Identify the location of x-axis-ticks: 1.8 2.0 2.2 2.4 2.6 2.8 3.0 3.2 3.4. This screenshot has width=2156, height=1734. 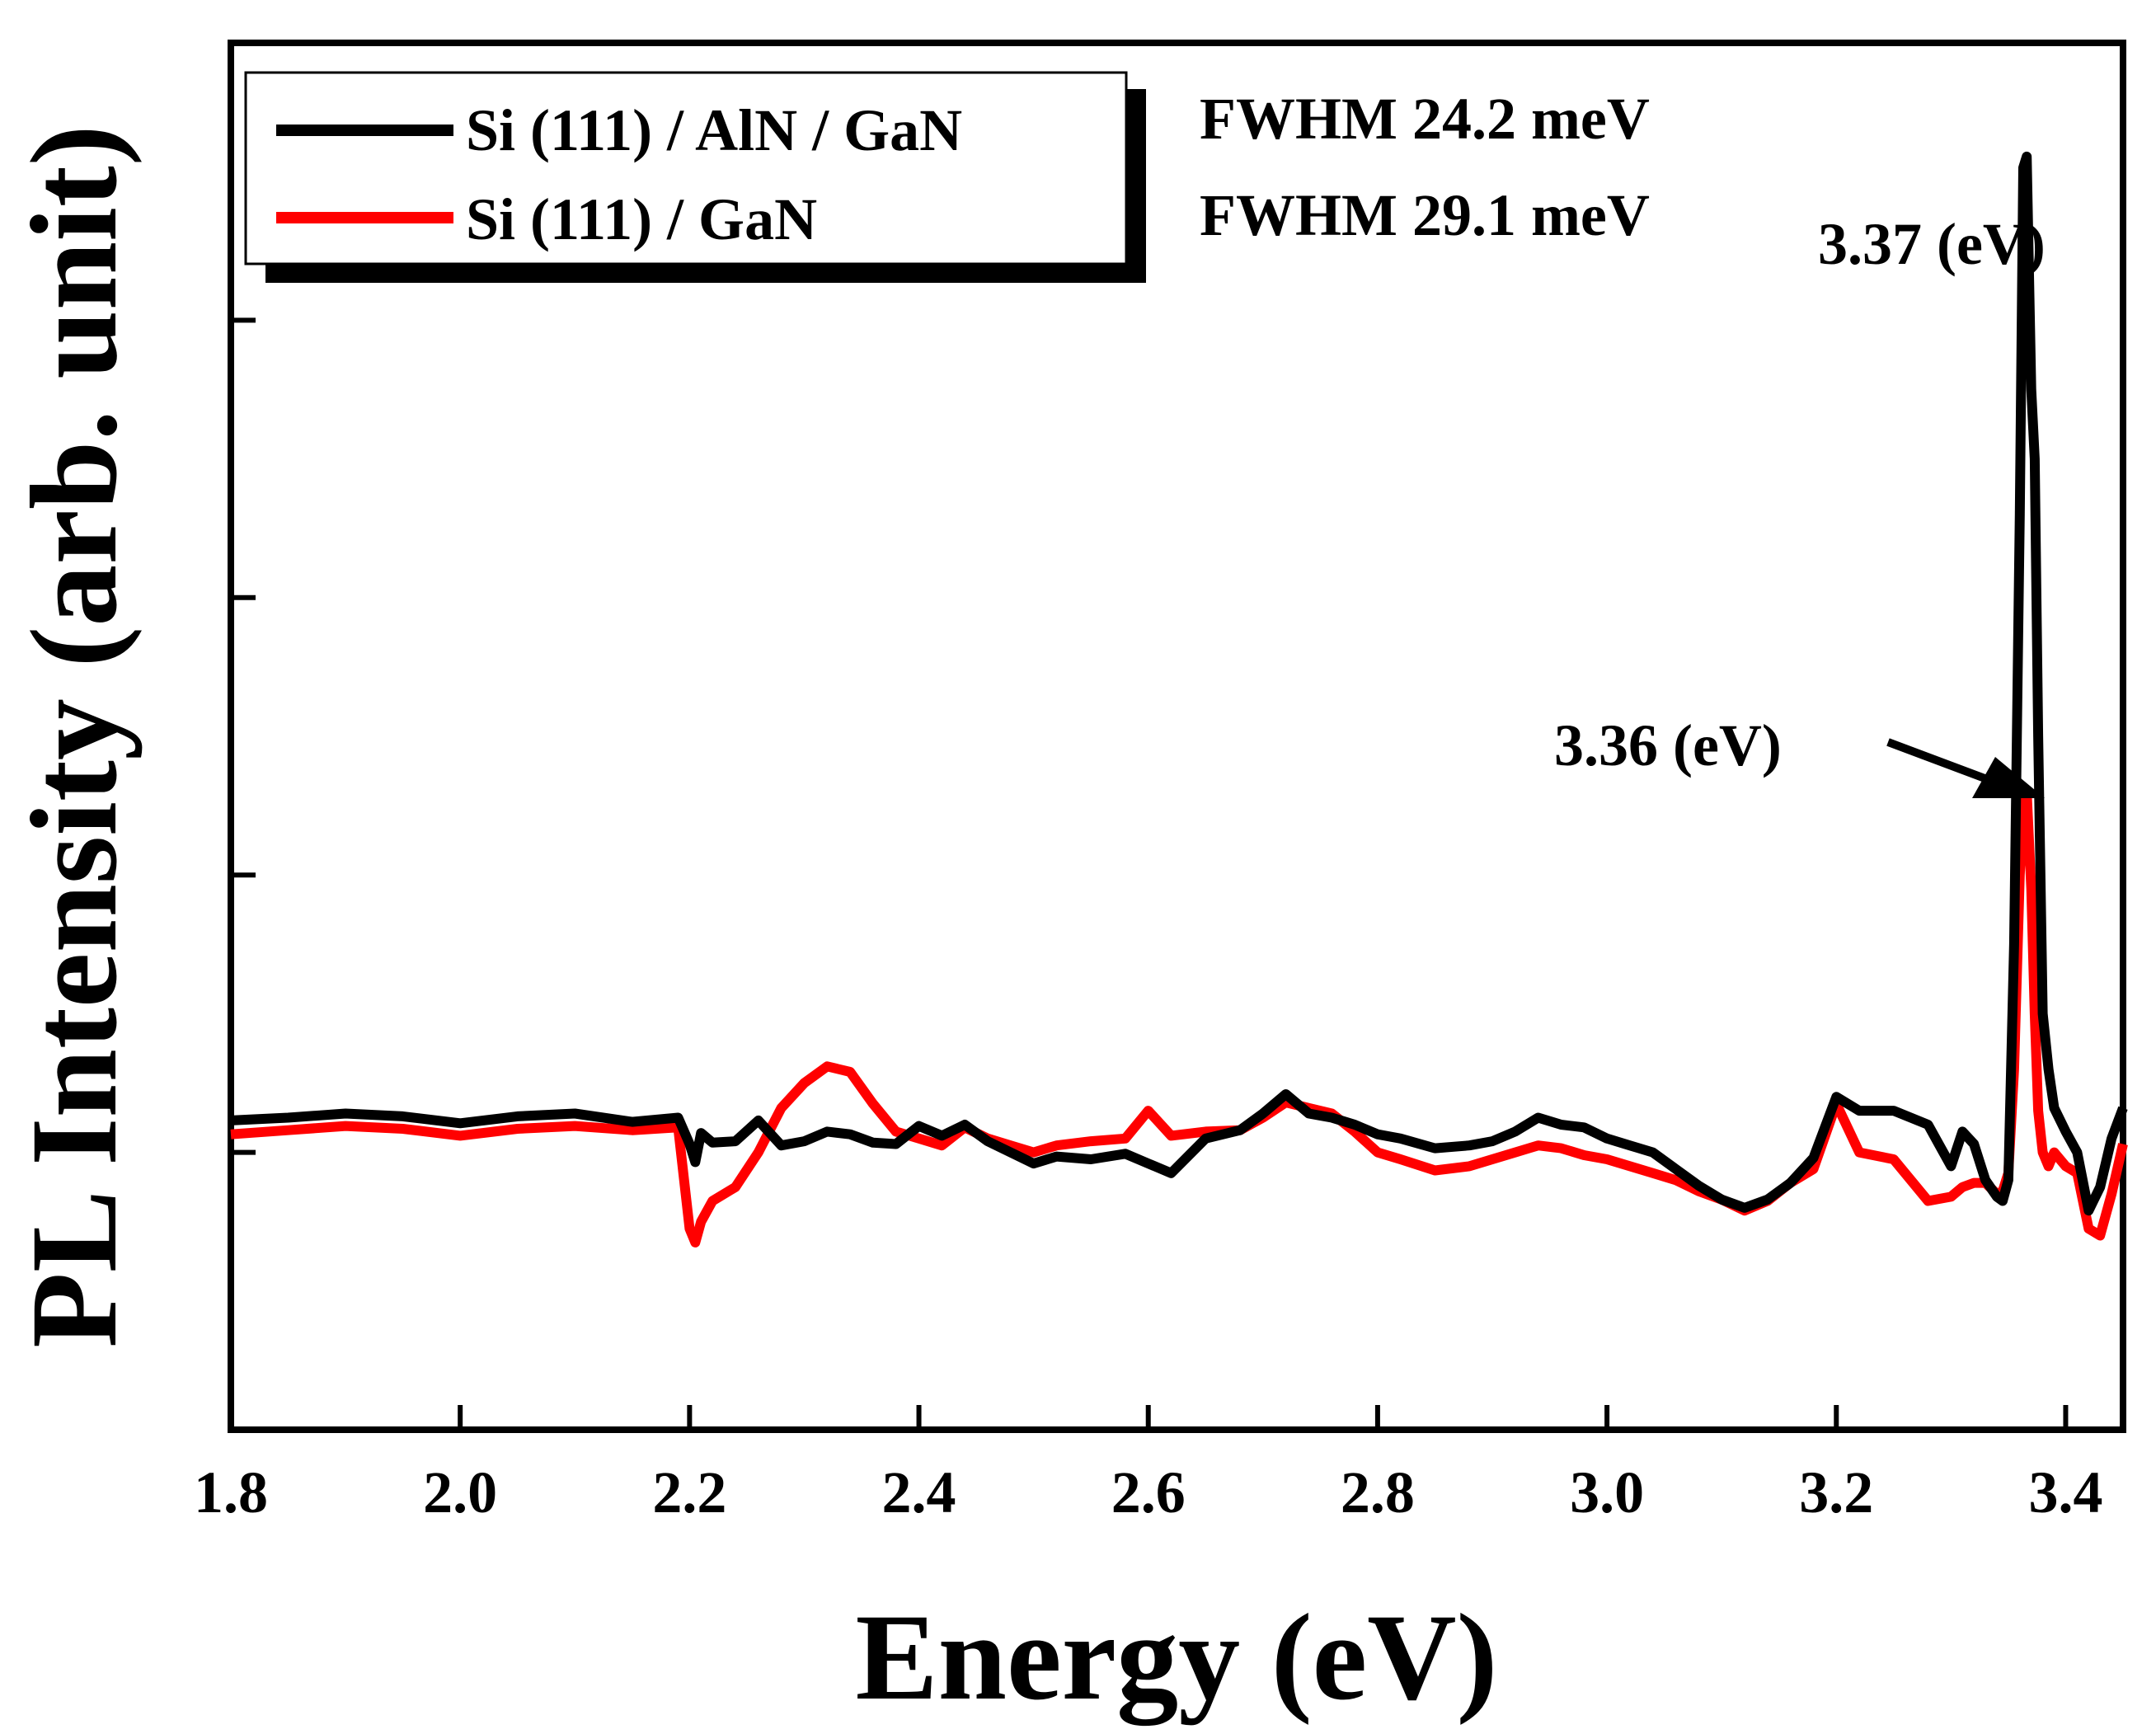
(1148, 1465).